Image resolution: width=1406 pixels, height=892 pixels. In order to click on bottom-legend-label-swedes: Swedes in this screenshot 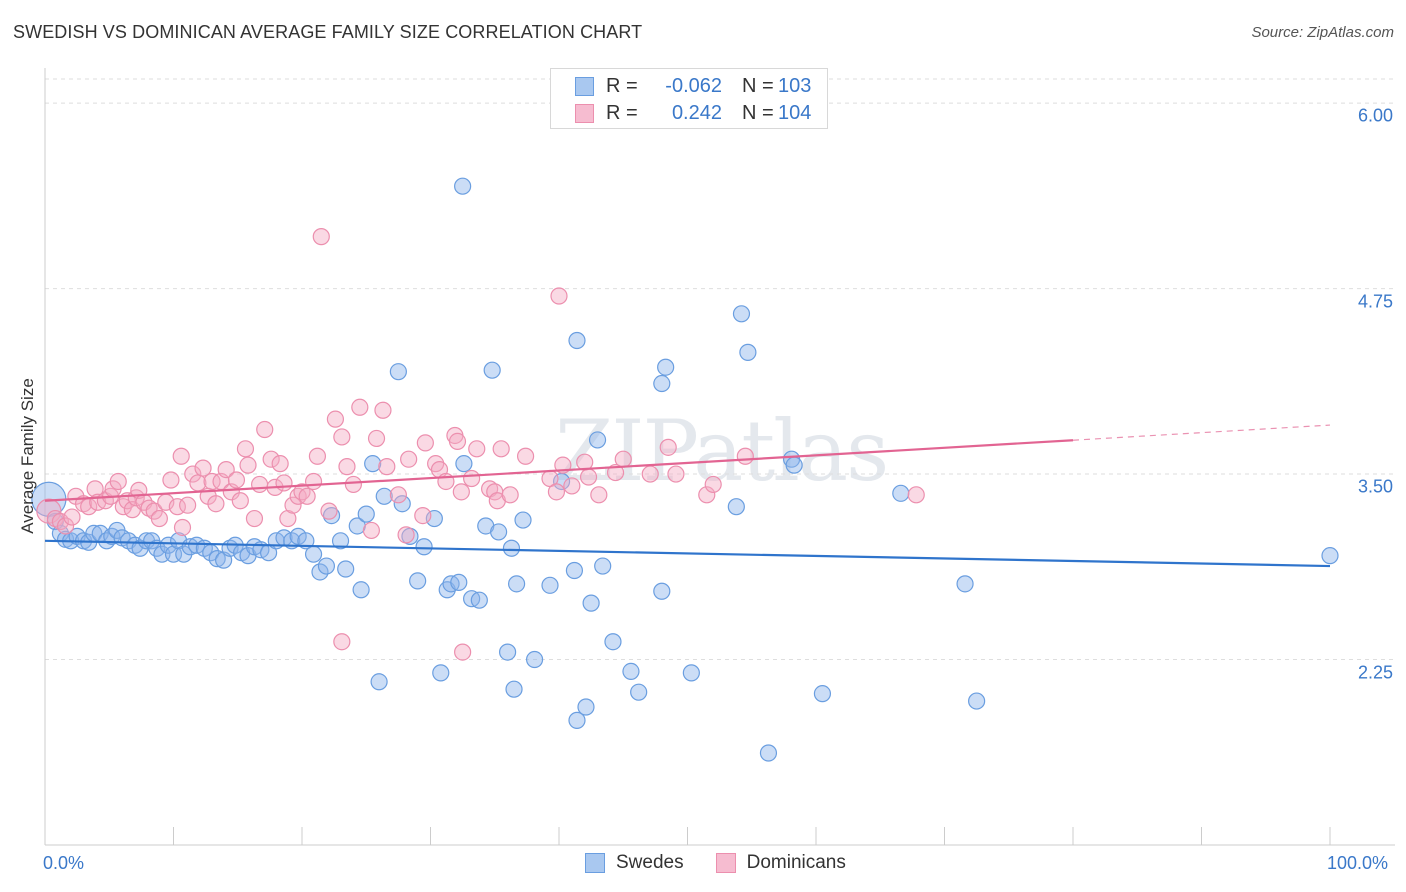, I will do `click(650, 862)`.